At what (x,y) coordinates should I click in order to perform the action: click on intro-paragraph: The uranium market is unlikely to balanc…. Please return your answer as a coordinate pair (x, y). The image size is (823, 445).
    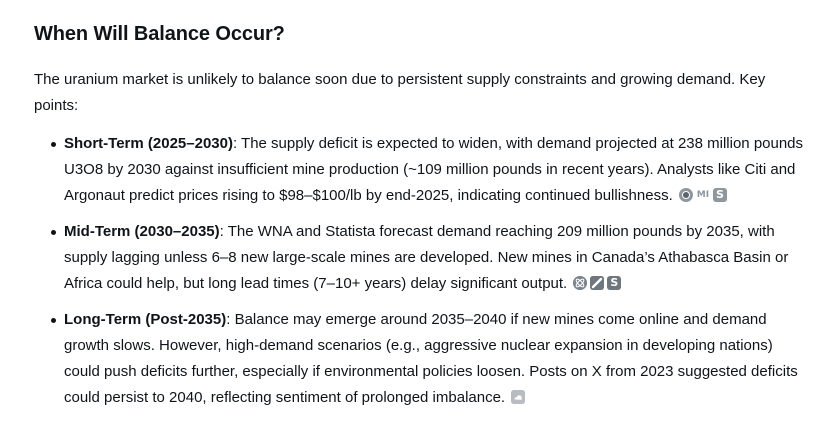
    Looking at the image, I should click on (400, 92).